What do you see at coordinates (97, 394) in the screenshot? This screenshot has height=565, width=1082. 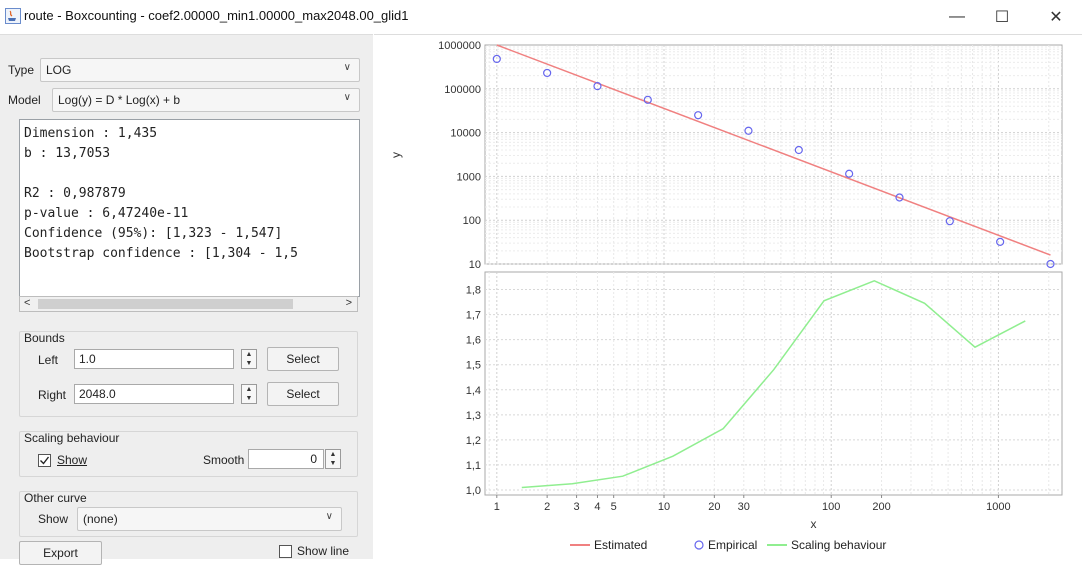 I see `right-bound-value: 2048.0` at bounding box center [97, 394].